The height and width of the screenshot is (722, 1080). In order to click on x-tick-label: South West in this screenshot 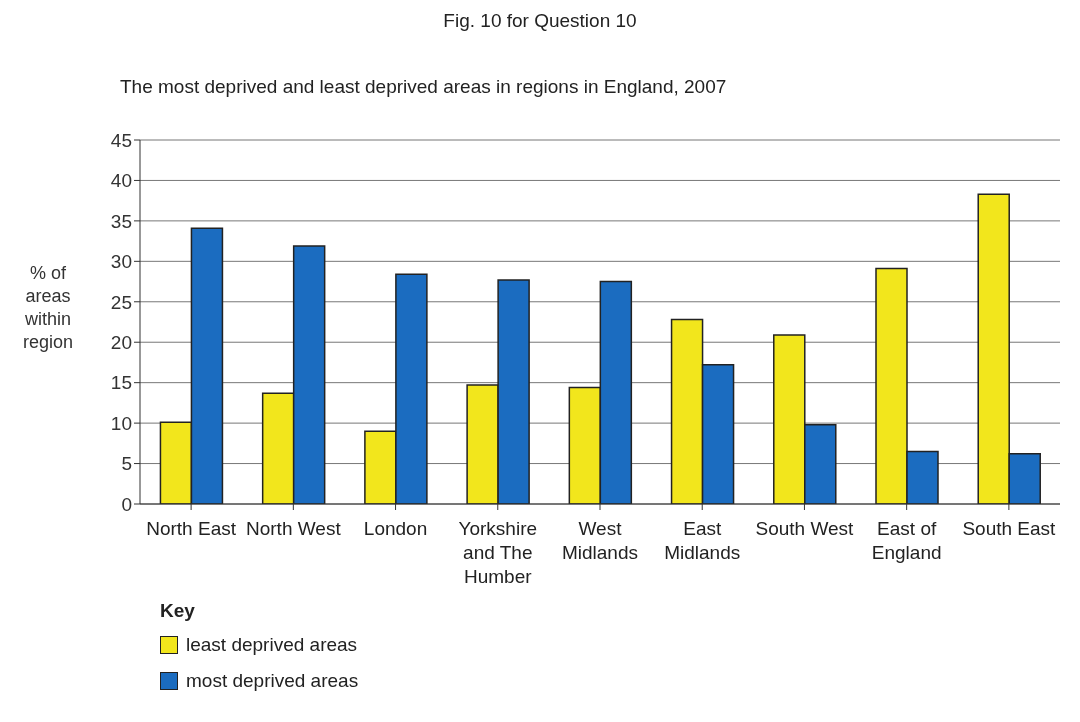, I will do `click(805, 529)`.